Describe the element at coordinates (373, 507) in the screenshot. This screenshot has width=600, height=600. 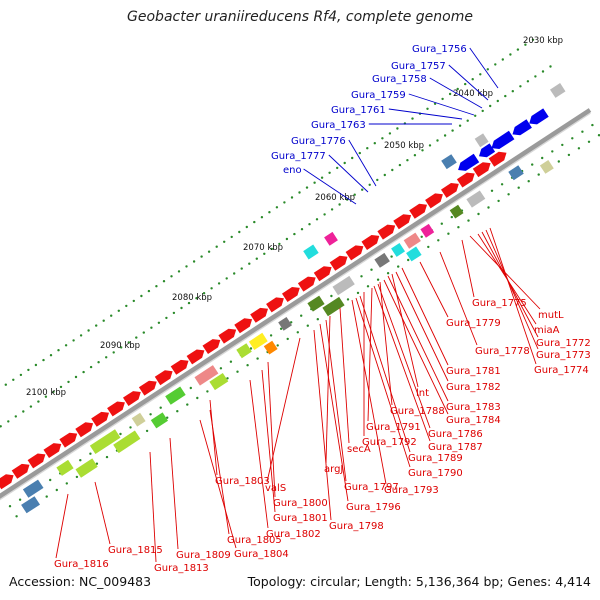
I see `lower-gene-label: Gura_1796` at that location.